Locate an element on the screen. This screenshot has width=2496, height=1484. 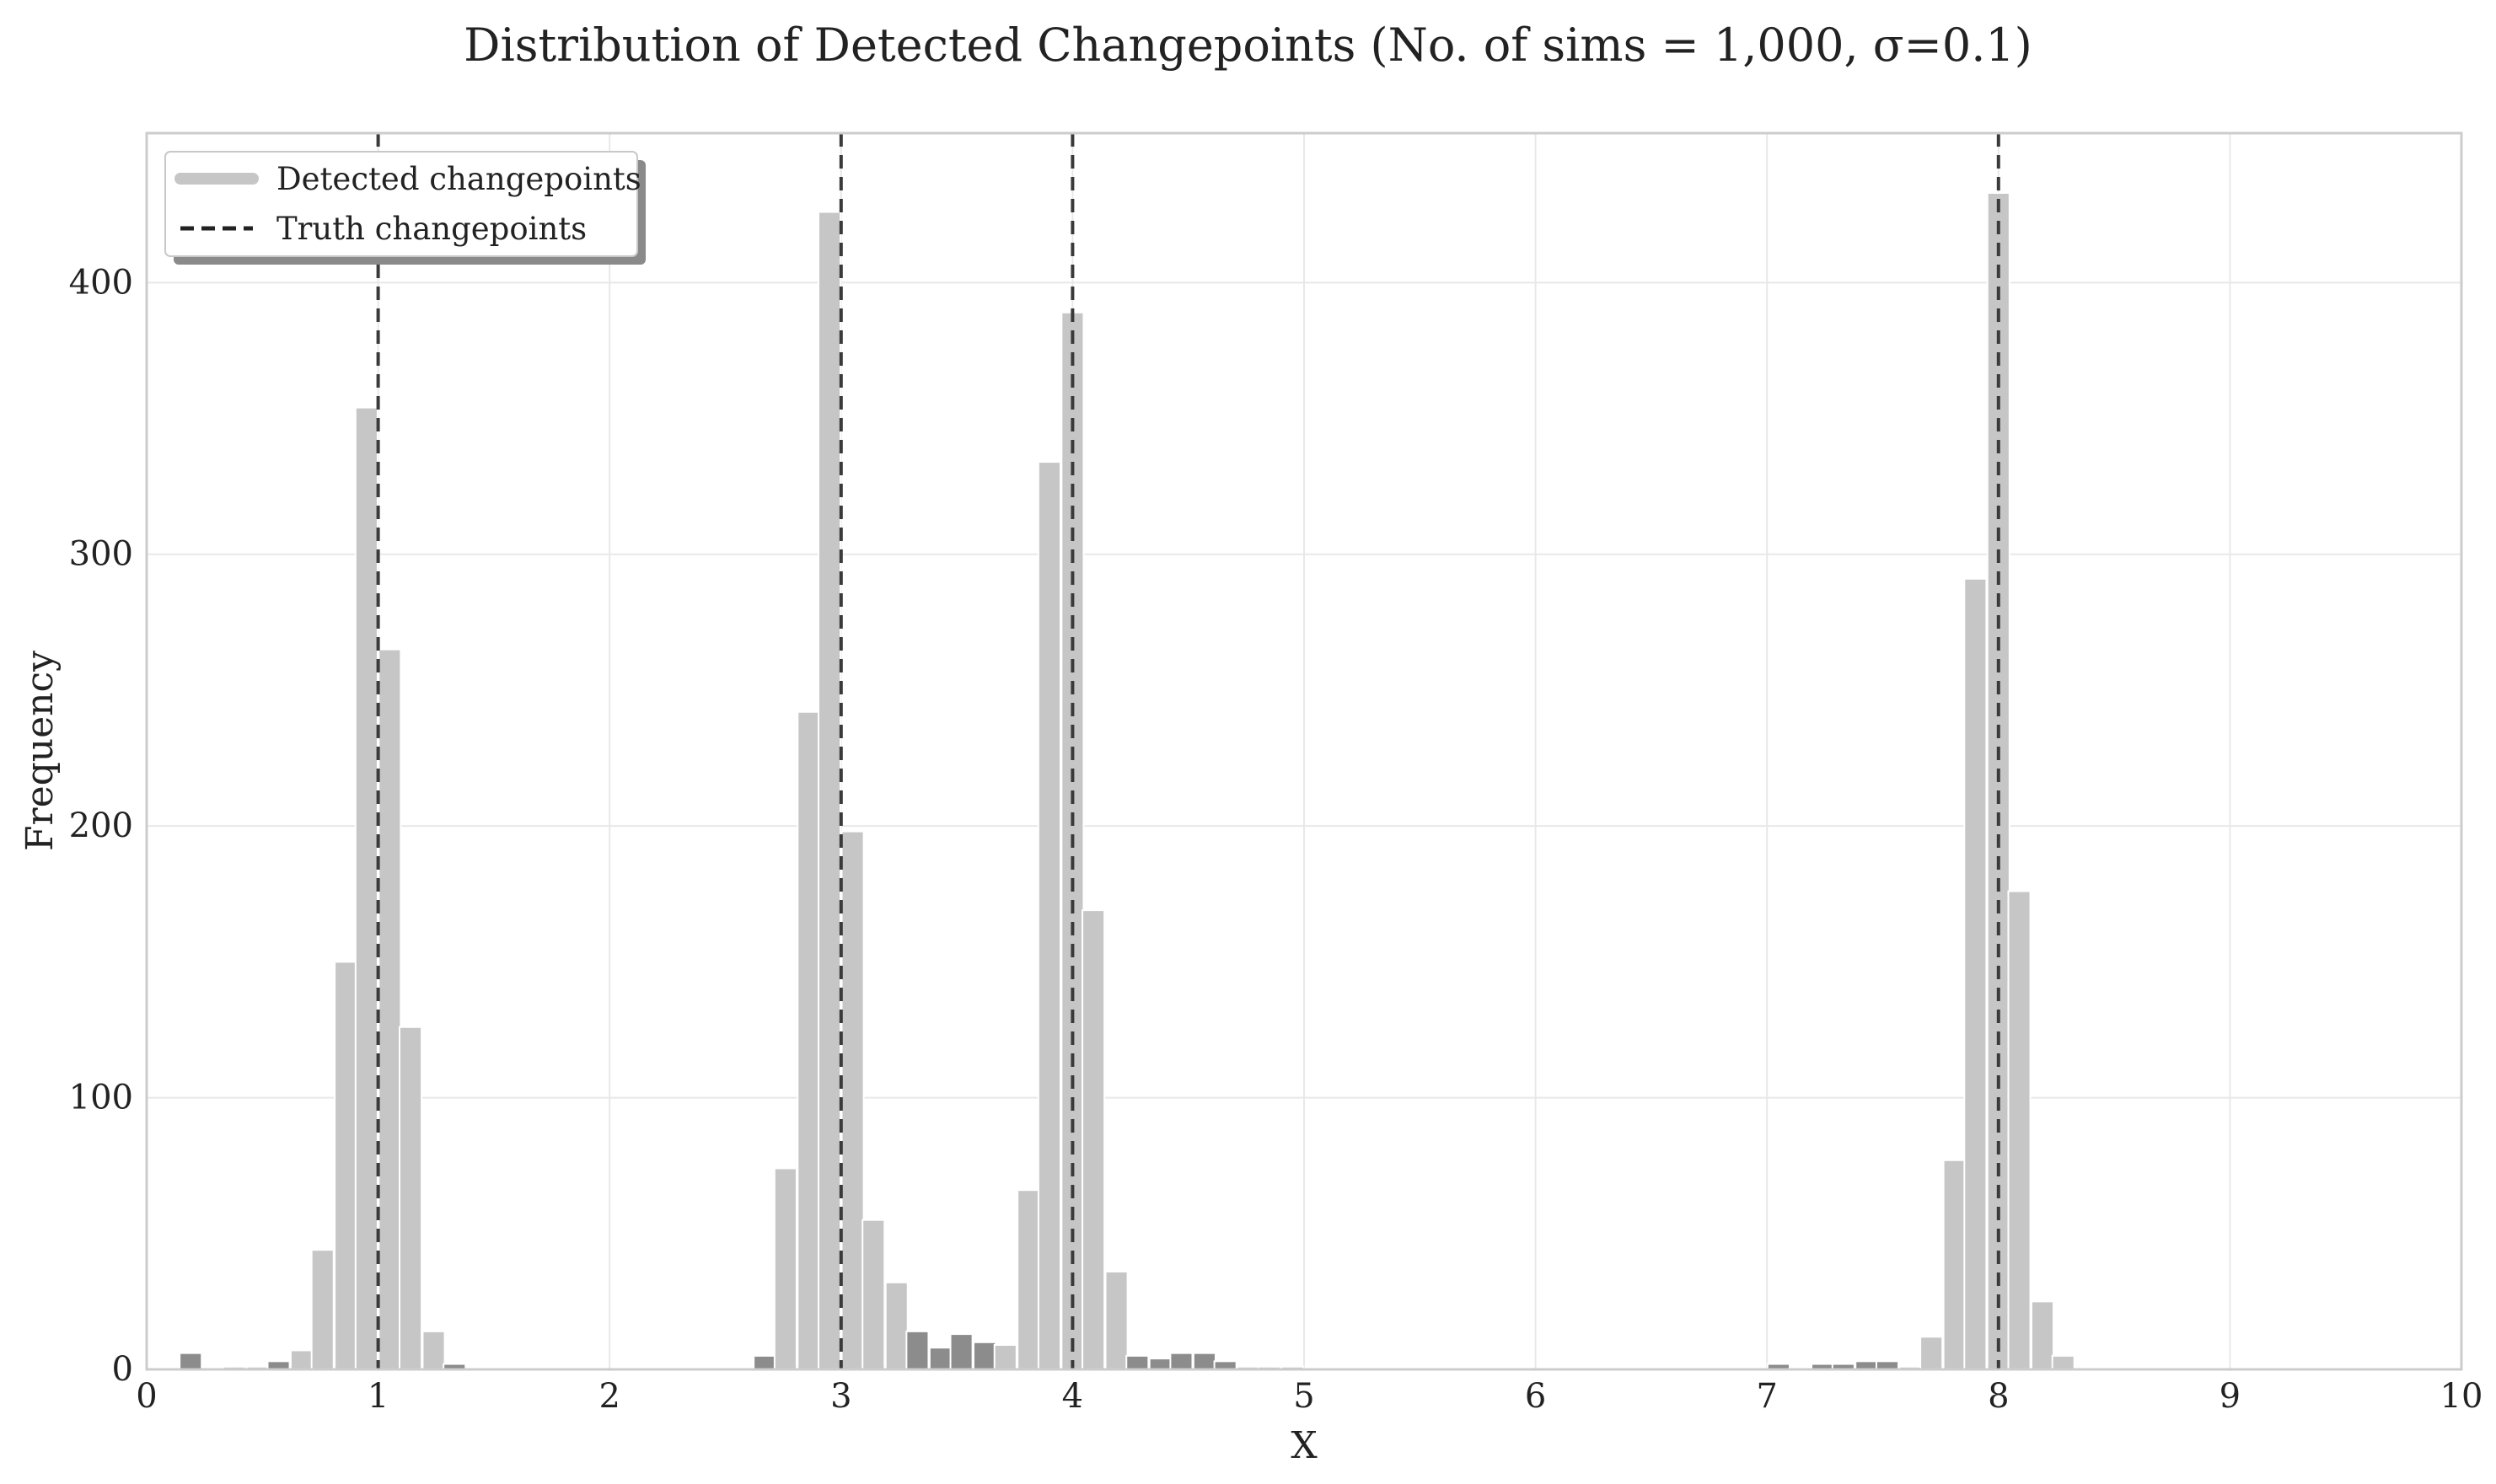
x-tick-label: 8 is located at coordinates (1998, 1396).